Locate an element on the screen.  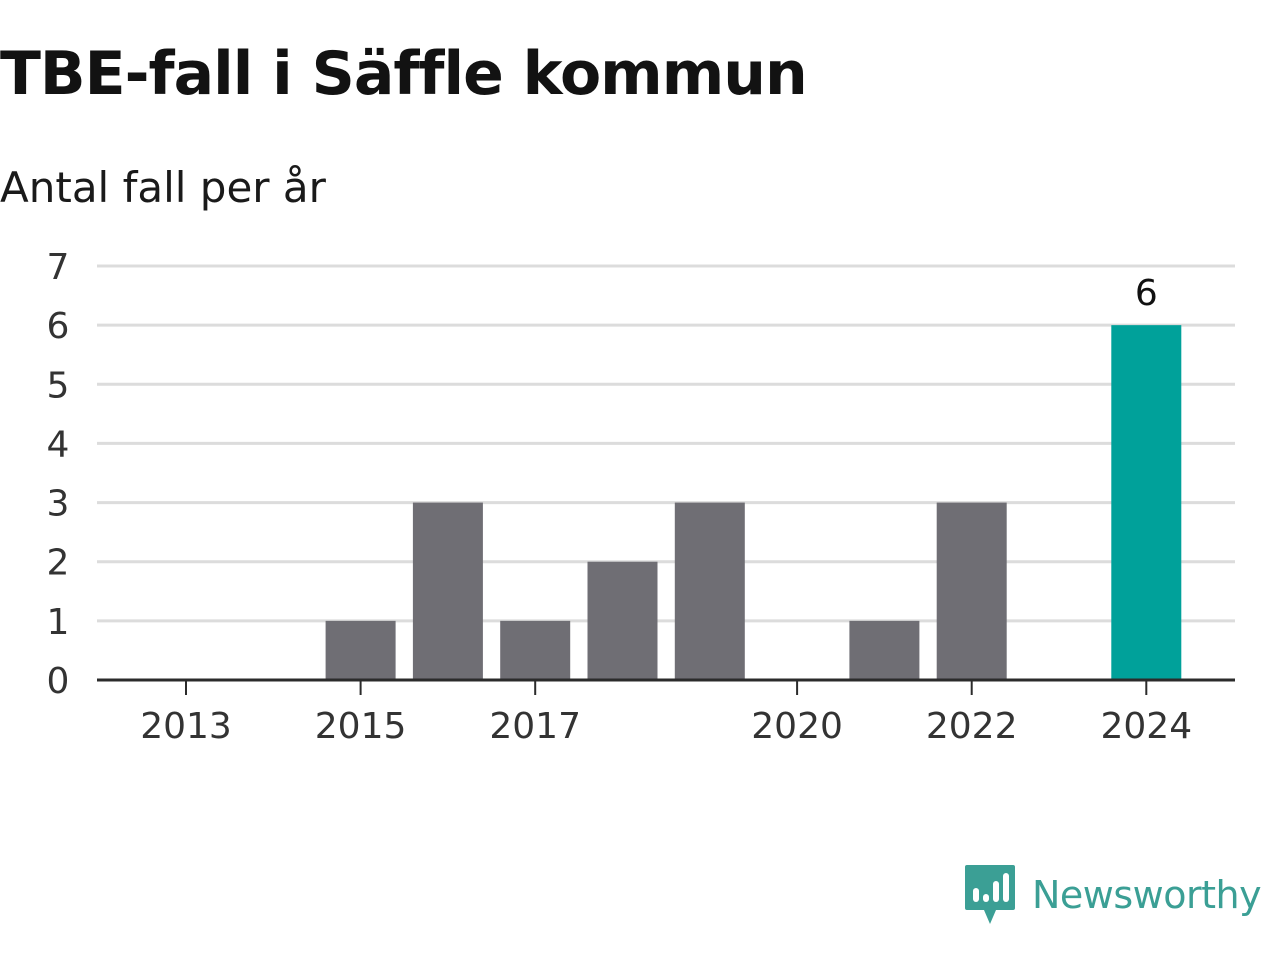
bar-2018 is located at coordinates (622, 620).